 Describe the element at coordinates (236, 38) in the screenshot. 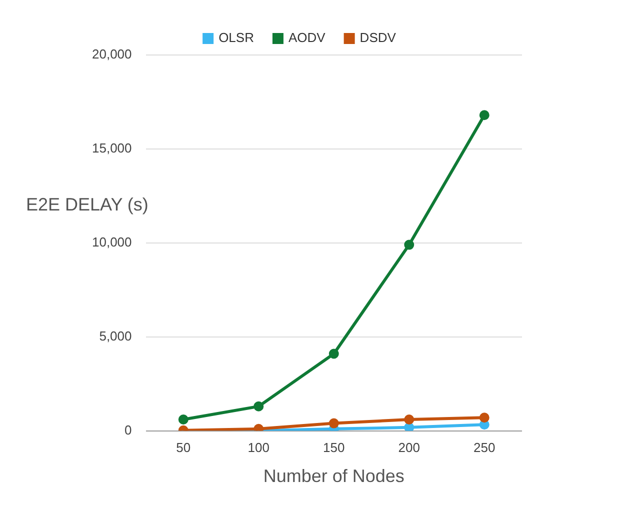

I see `legend-label: OLSR` at that location.